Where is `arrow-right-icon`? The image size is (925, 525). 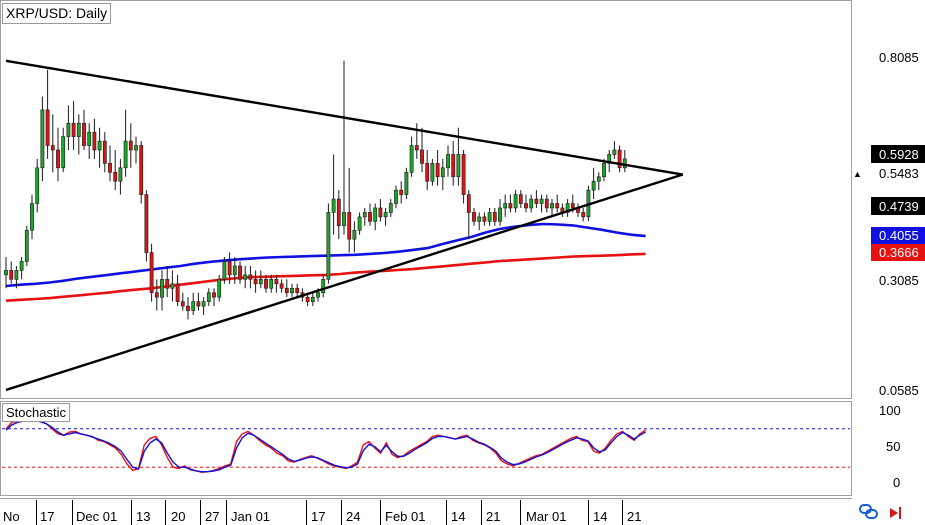 arrow-right-icon is located at coordinates (895, 513).